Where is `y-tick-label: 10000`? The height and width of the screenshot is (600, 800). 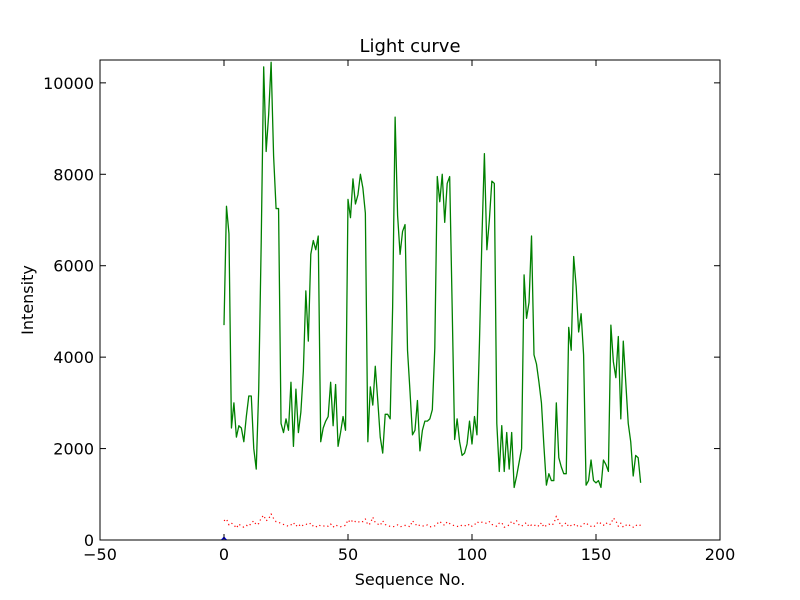 y-tick-label: 10000 is located at coordinates (68, 83).